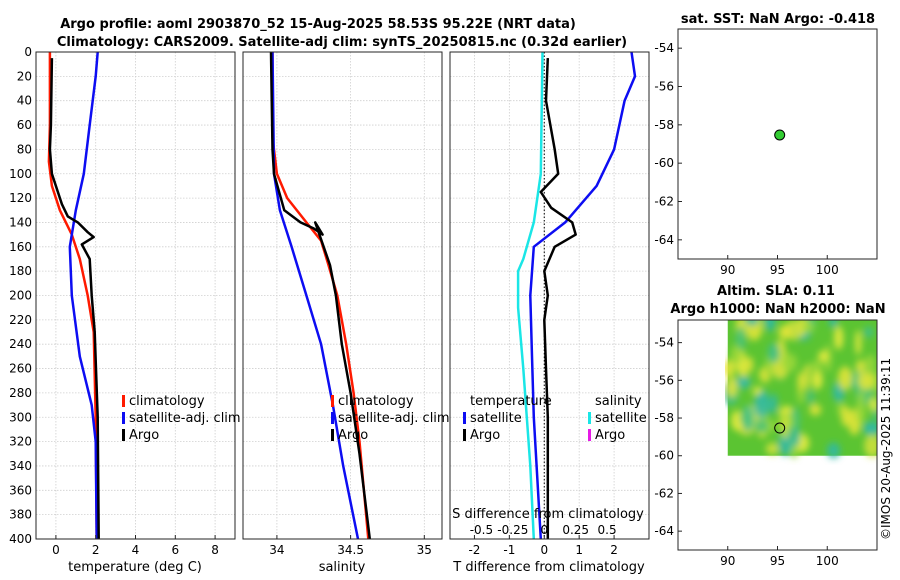  What do you see at coordinates (215, 550) in the screenshot?
I see `x-tick-label: 8` at bounding box center [215, 550].